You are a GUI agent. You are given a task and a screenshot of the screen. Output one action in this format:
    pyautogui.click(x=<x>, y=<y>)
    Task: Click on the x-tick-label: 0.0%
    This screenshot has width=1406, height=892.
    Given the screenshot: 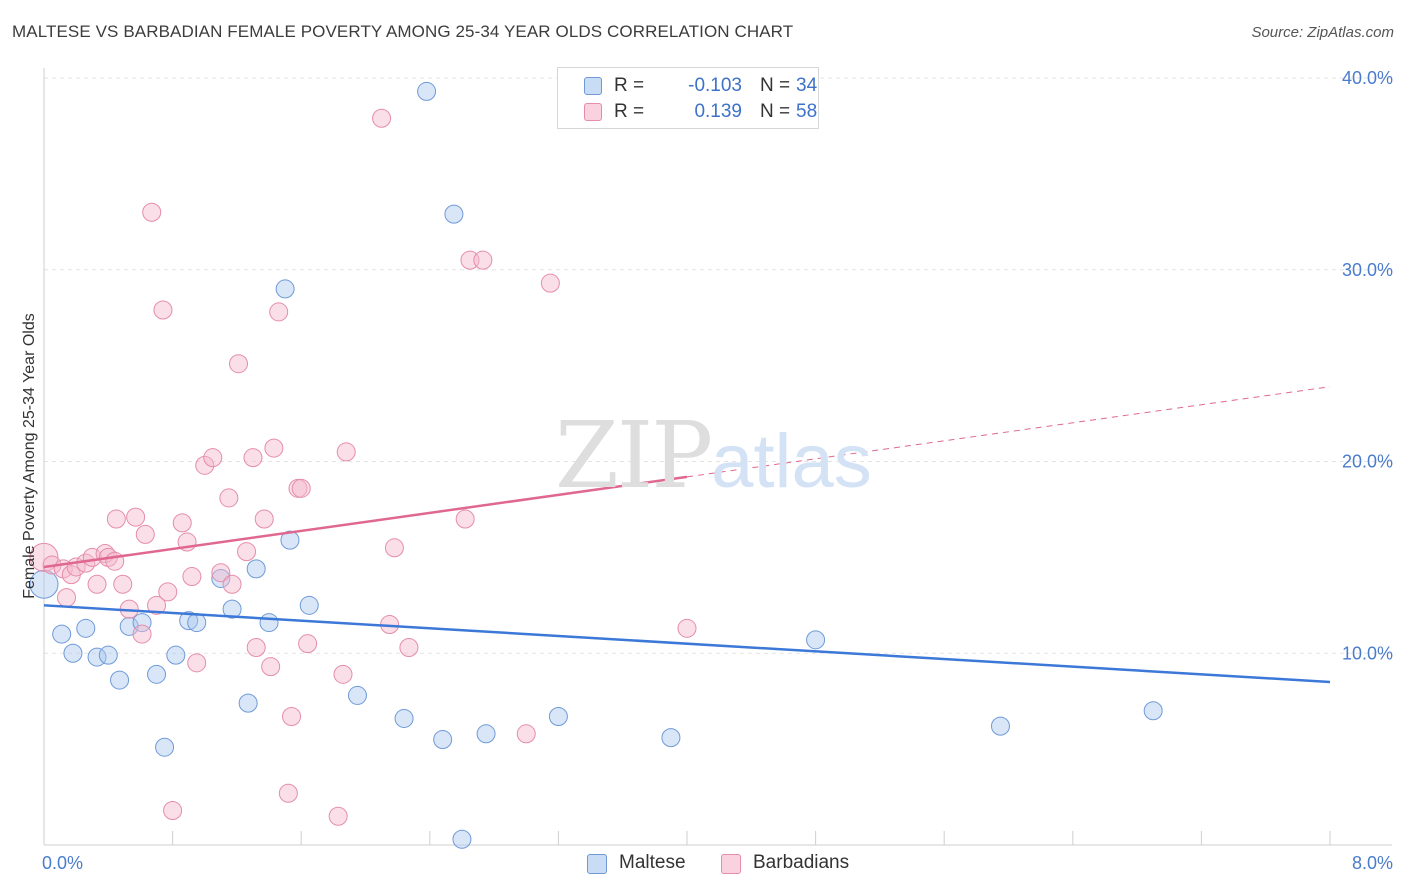 What is the action you would take?
    pyautogui.click(x=62, y=863)
    